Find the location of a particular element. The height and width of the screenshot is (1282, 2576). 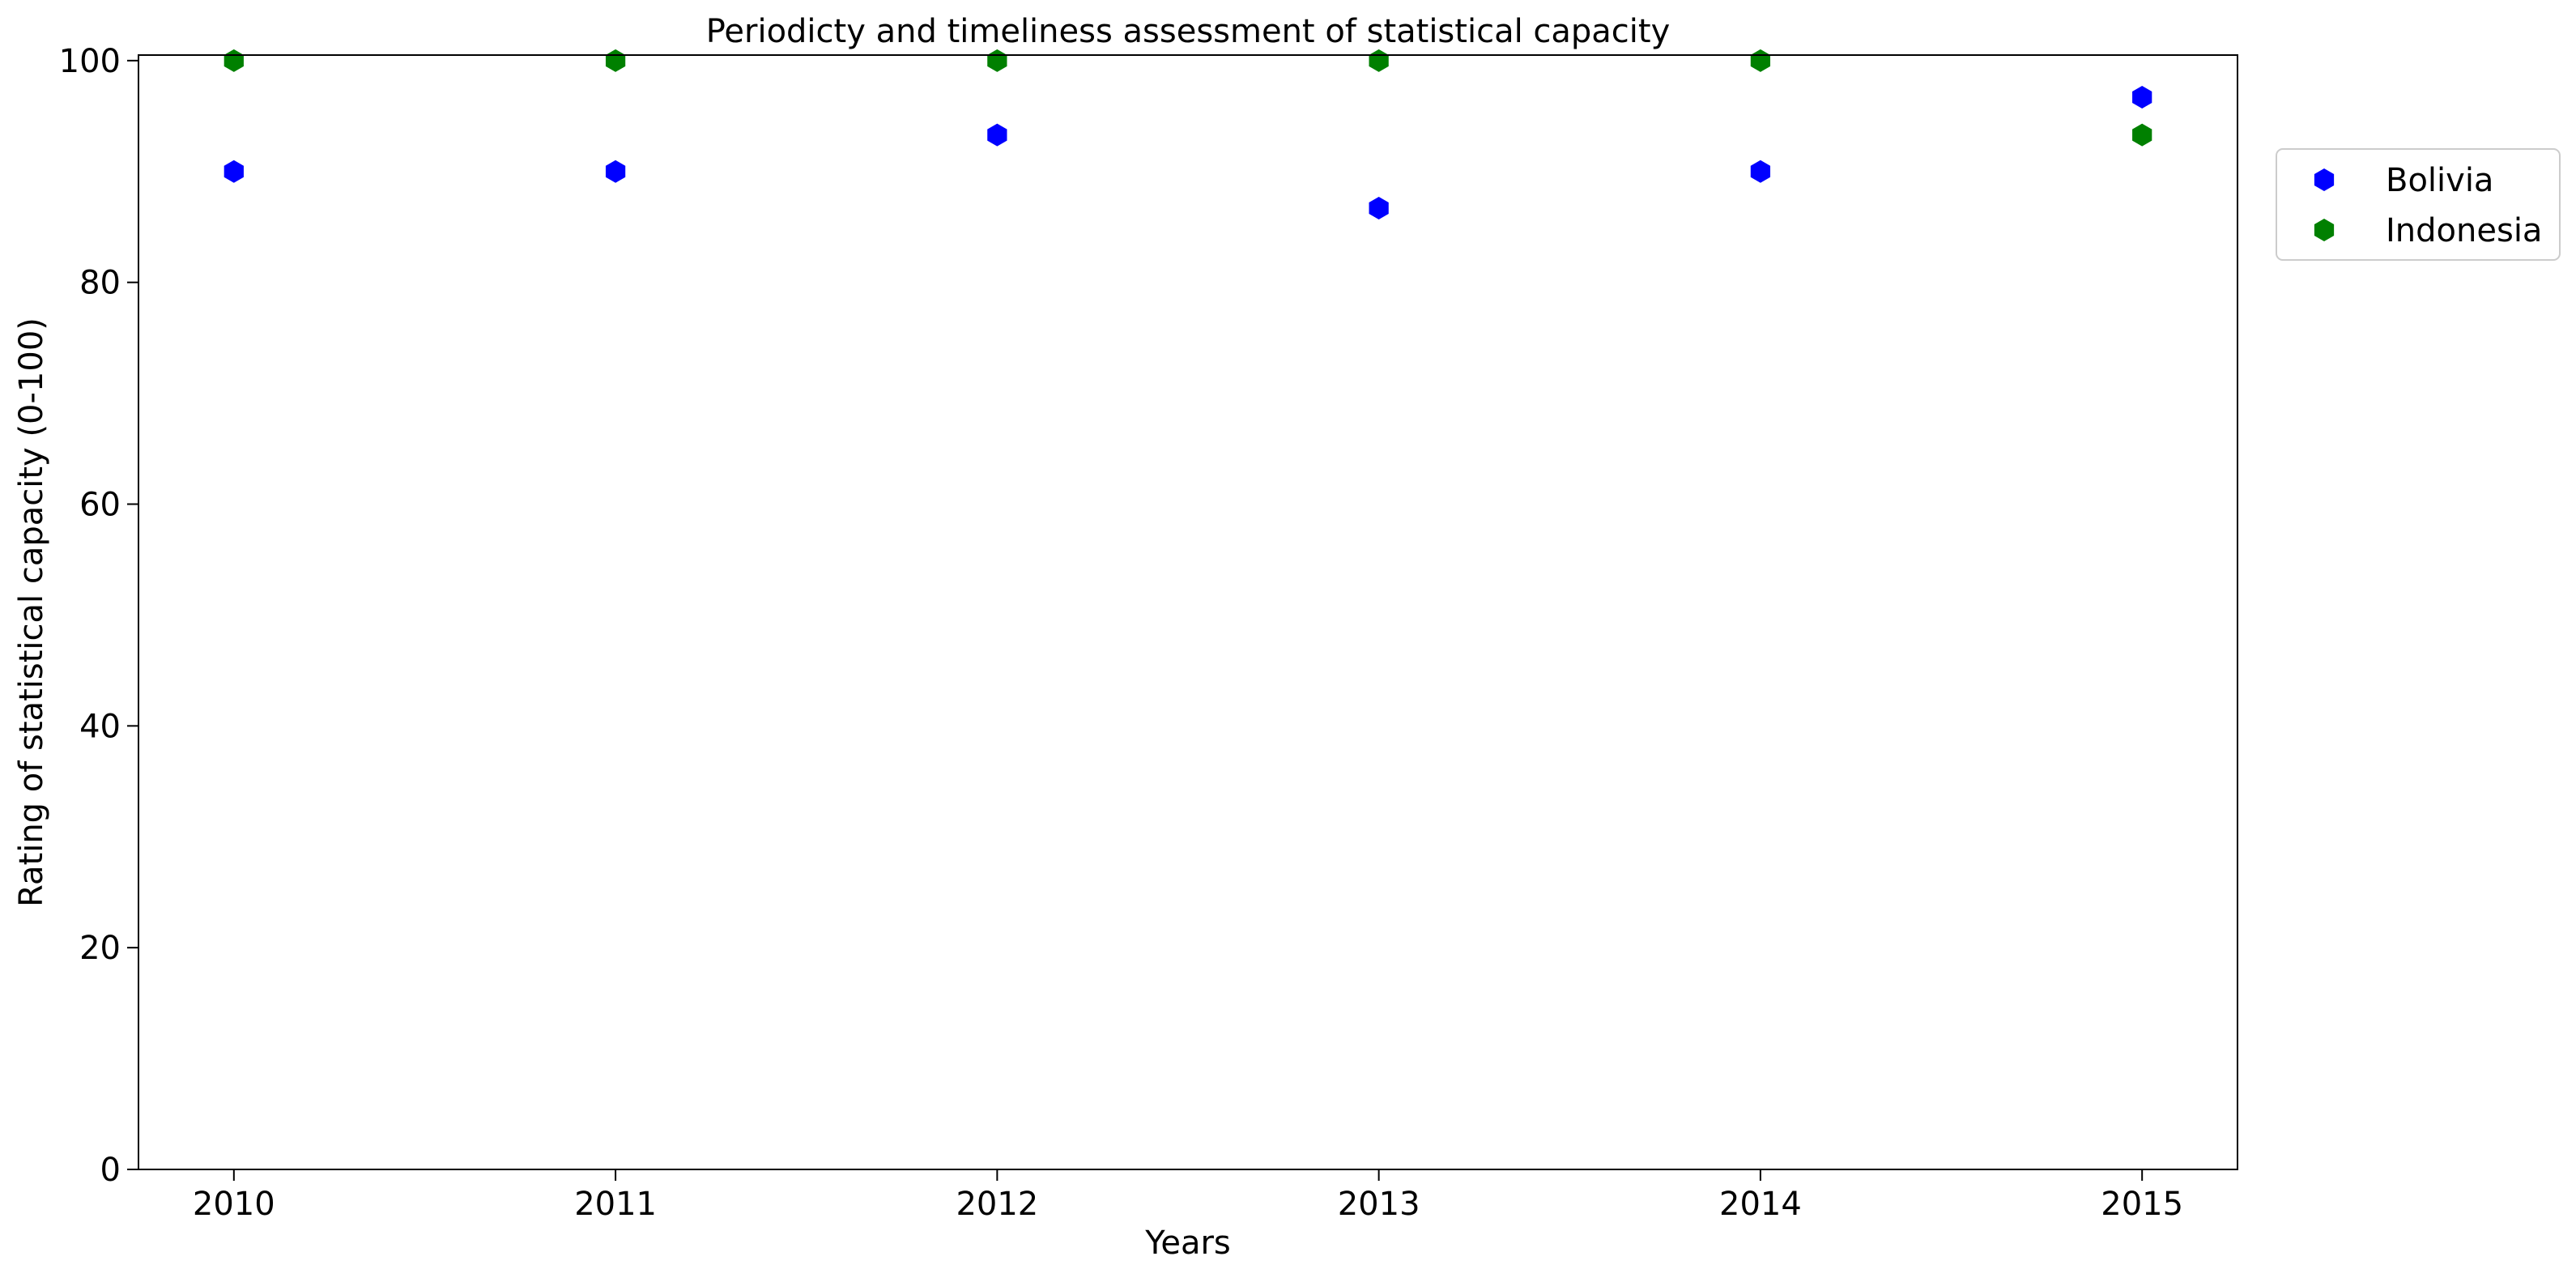

legend: Bolivia Indonesia is located at coordinates (2418, 204).